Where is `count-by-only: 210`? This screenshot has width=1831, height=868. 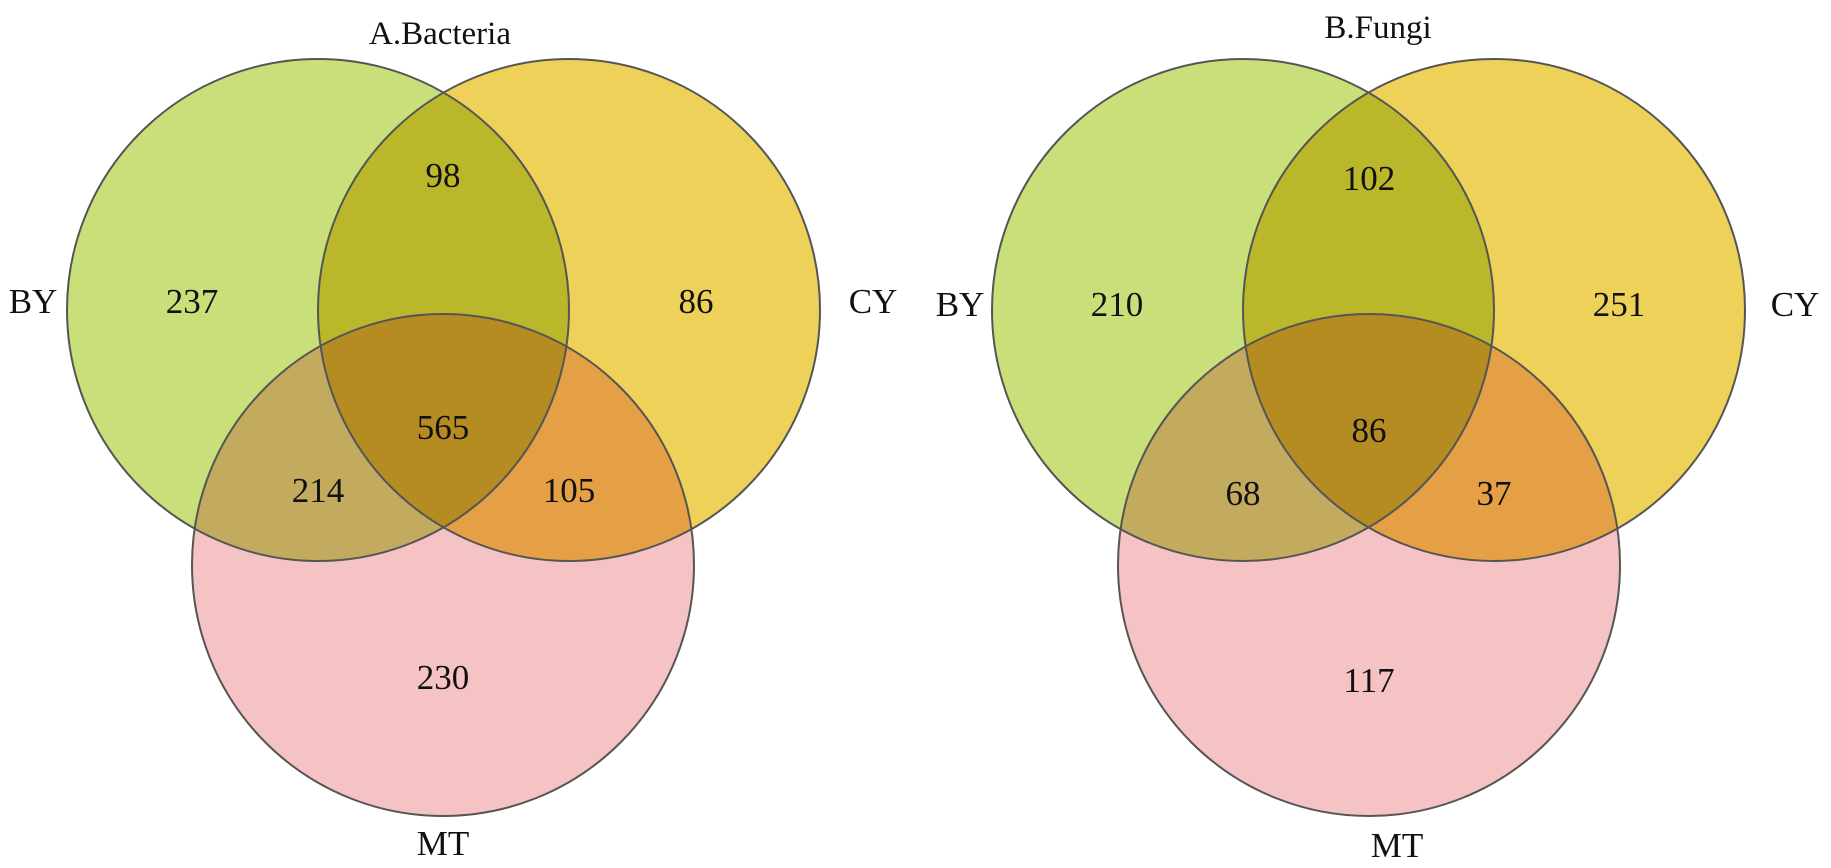 count-by-only: 210 is located at coordinates (1117, 304).